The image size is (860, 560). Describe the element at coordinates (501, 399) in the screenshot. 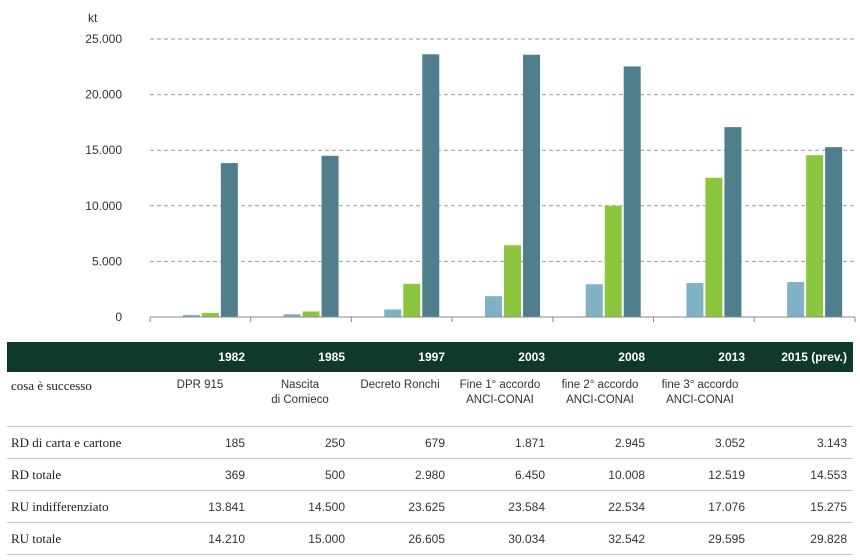

I see `event-cell: Fine 1° accordo ANCI-CONAI` at that location.